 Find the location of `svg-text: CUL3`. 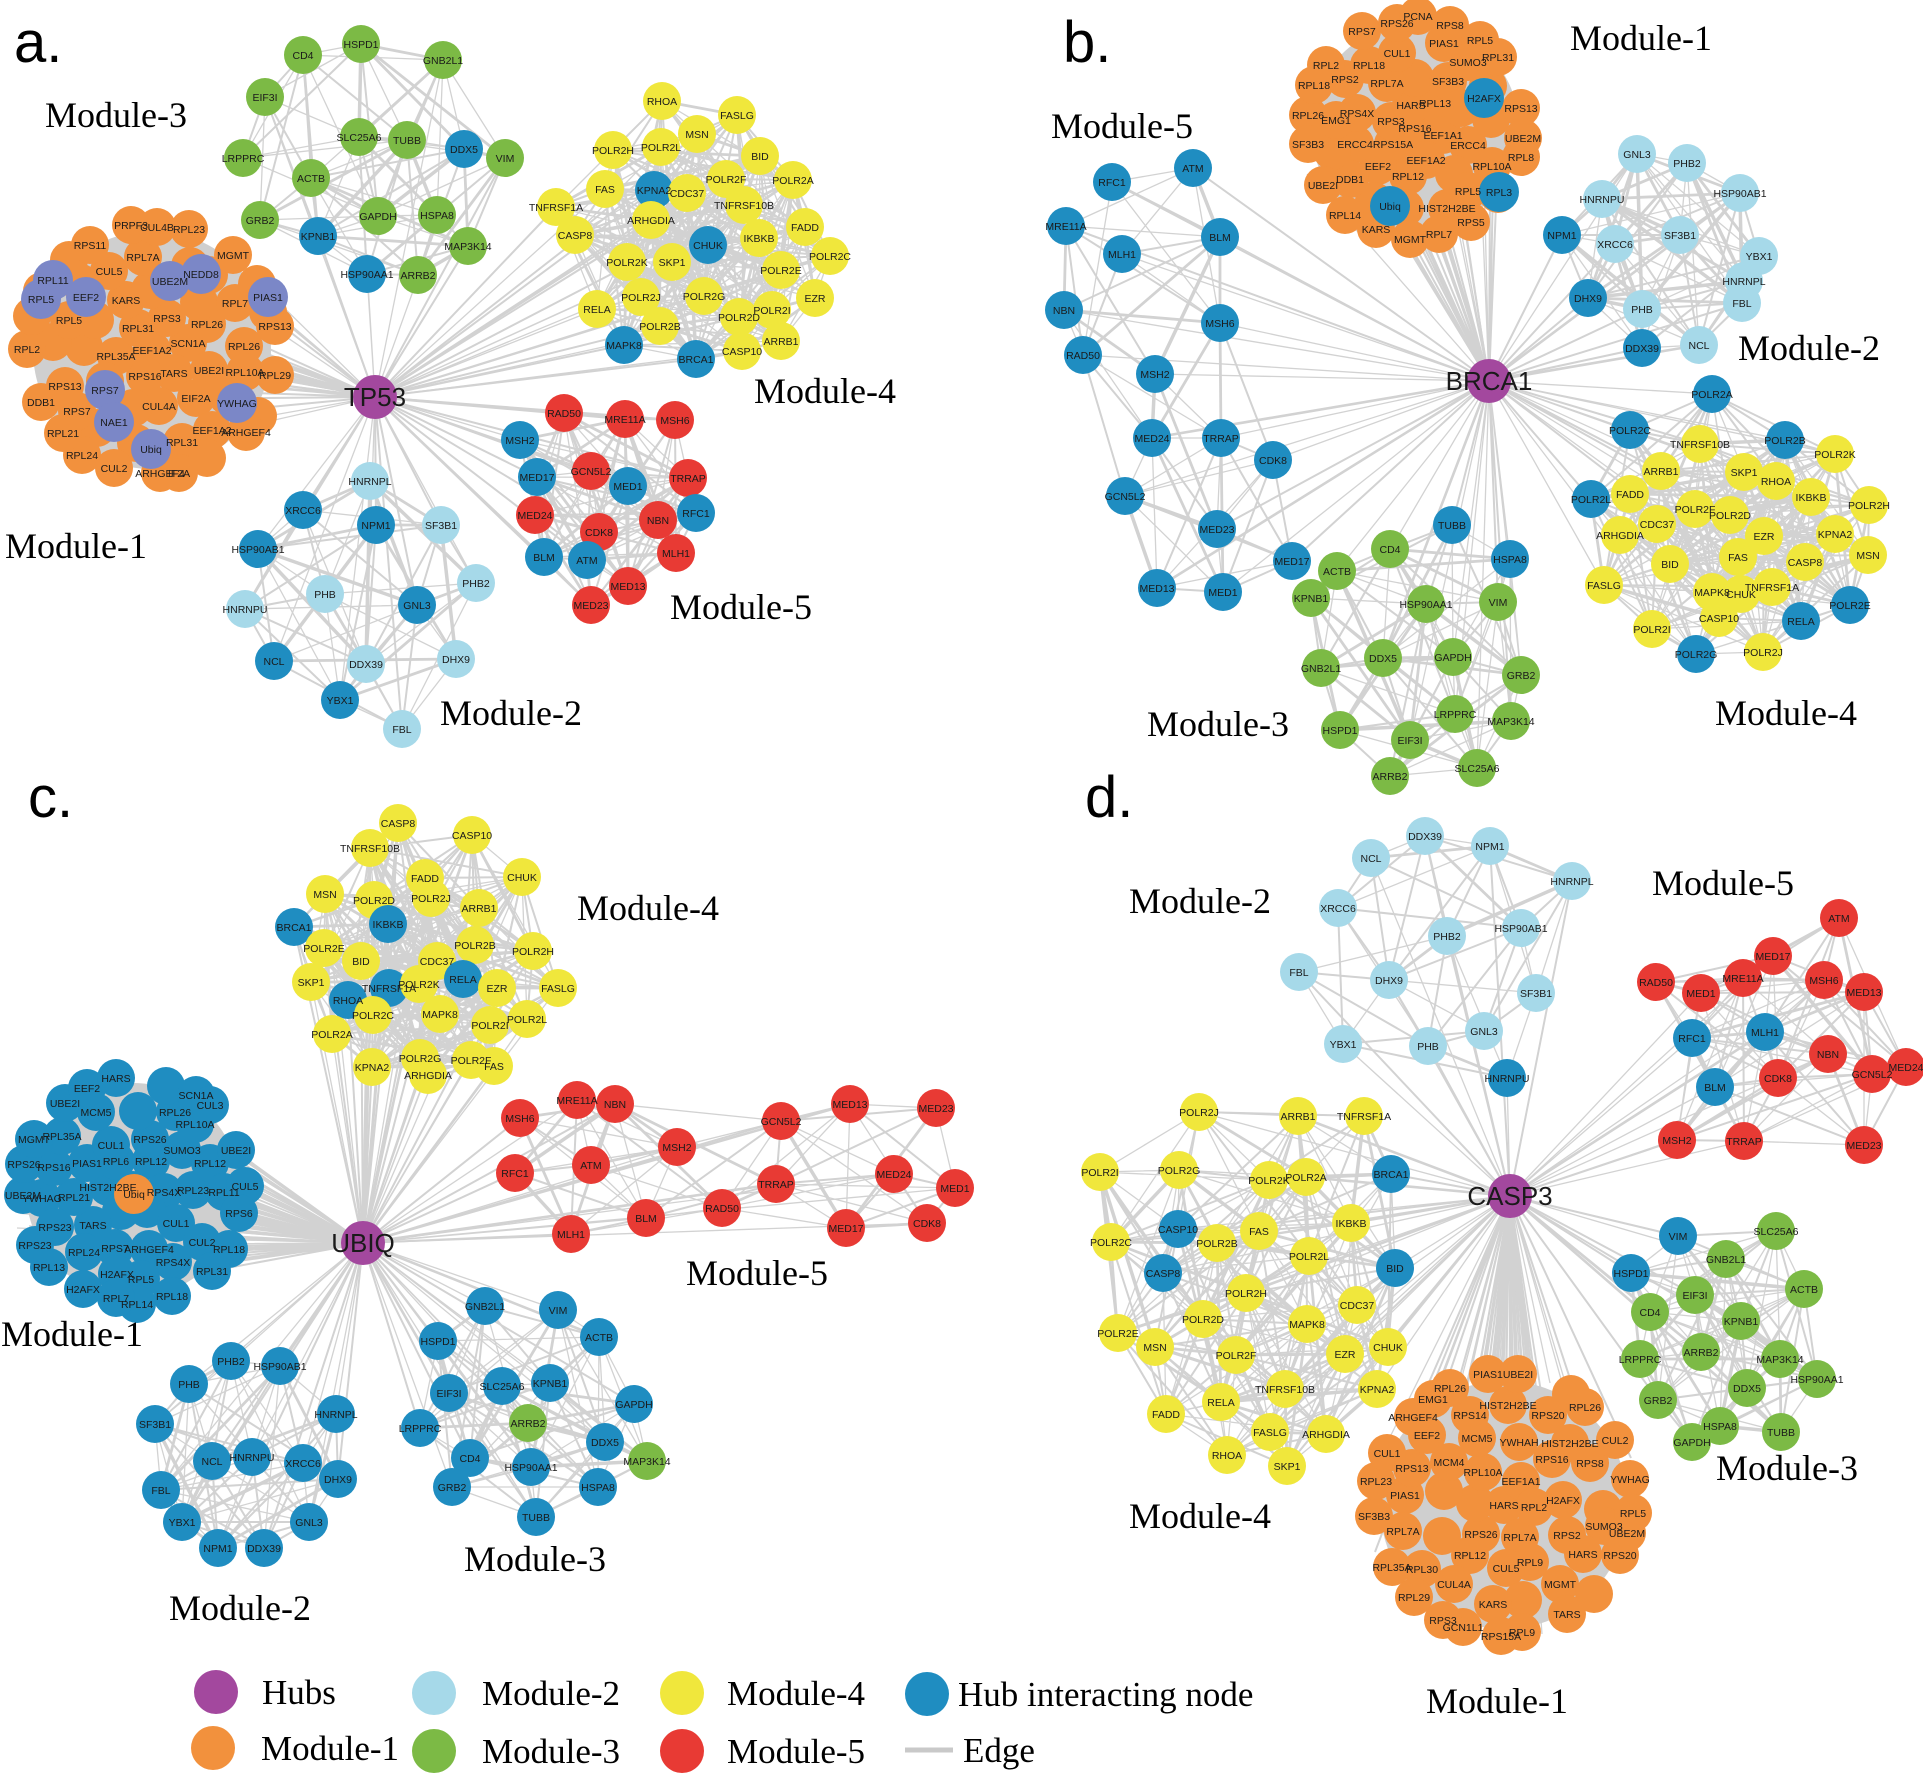

svg-text: CUL3 is located at coordinates (210, 1106).